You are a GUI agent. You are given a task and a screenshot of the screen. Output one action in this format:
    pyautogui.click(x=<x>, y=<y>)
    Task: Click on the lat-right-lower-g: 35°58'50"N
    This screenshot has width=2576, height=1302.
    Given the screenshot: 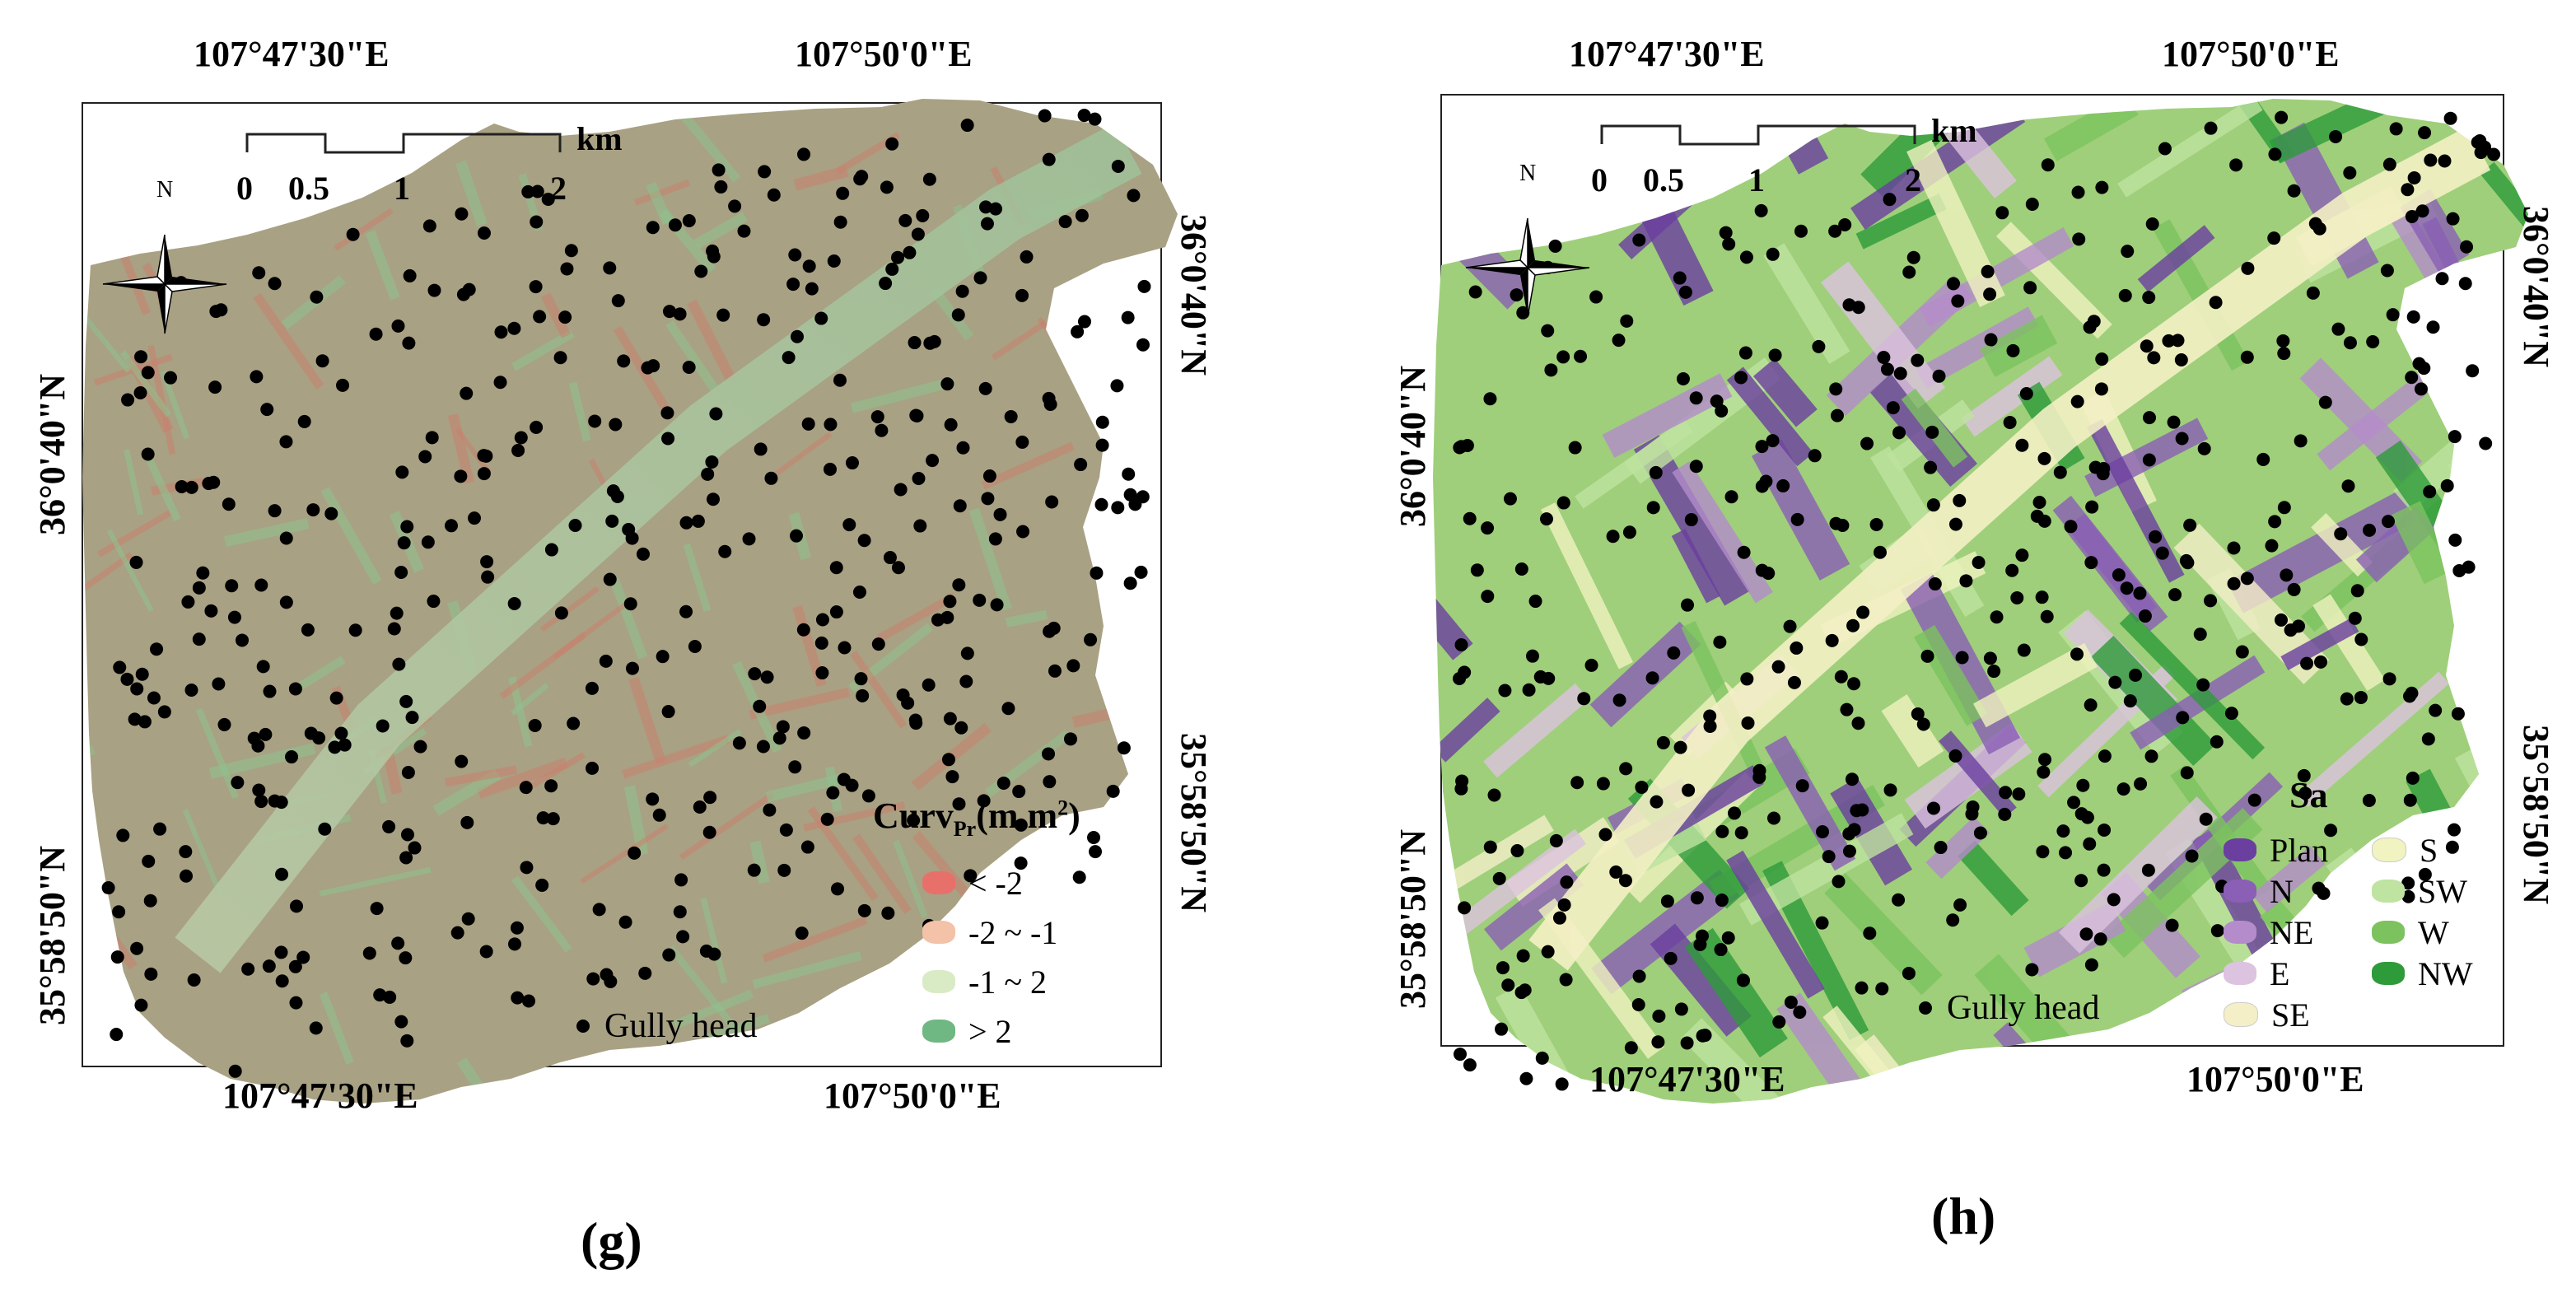 What is the action you would take?
    pyautogui.click(x=1194, y=823)
    